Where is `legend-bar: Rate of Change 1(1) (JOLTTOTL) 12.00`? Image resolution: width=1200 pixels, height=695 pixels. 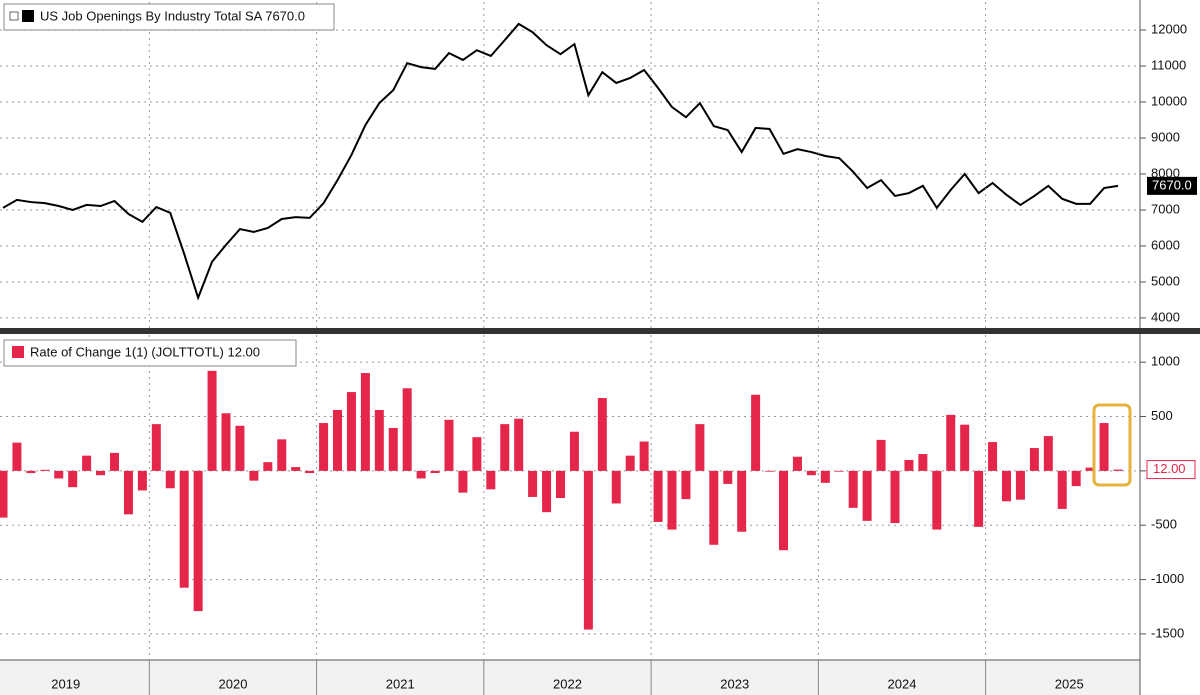 legend-bar: Rate of Change 1(1) (JOLTTOTL) 12.00 is located at coordinates (150, 353).